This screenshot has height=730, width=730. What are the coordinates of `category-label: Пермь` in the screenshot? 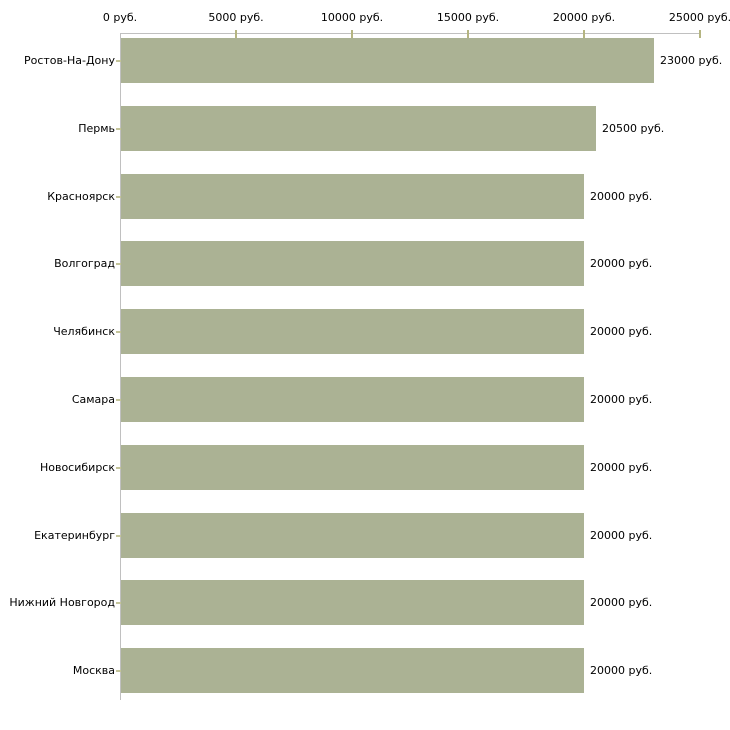 It's located at (96, 128).